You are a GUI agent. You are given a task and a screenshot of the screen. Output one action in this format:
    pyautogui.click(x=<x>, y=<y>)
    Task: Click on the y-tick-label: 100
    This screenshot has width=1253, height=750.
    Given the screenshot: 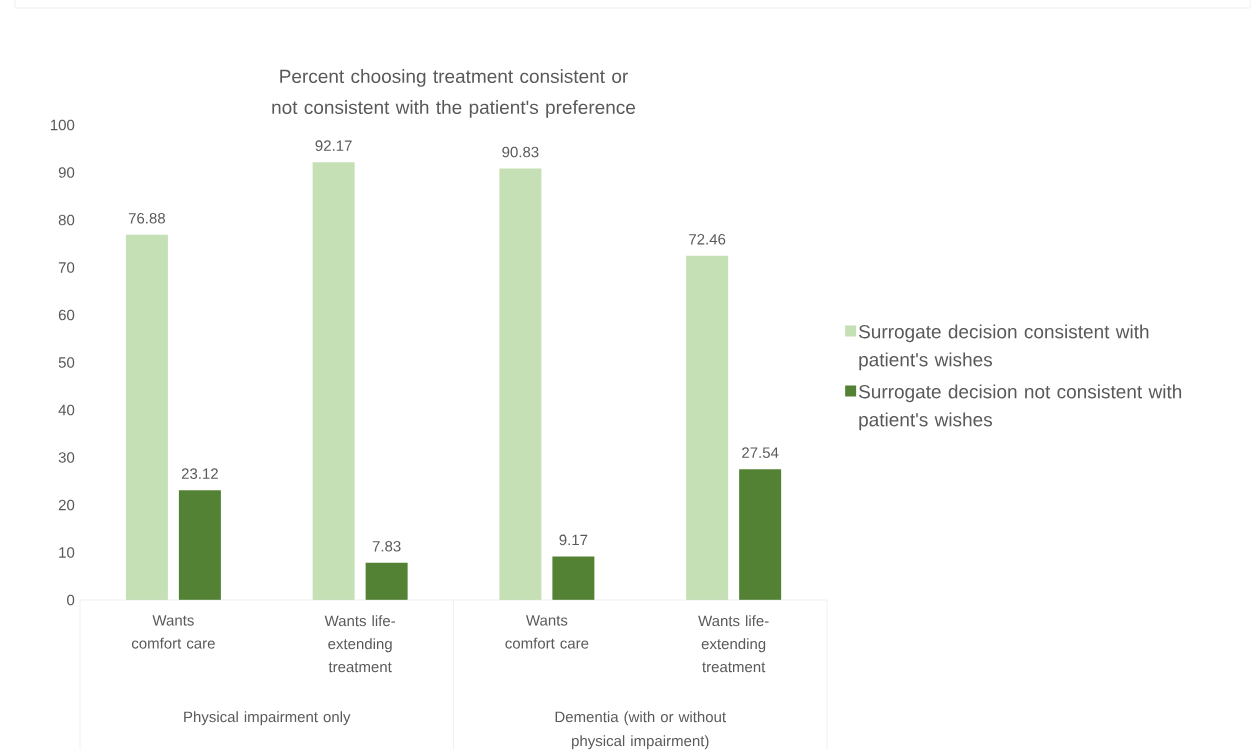 What is the action you would take?
    pyautogui.click(x=62, y=125)
    